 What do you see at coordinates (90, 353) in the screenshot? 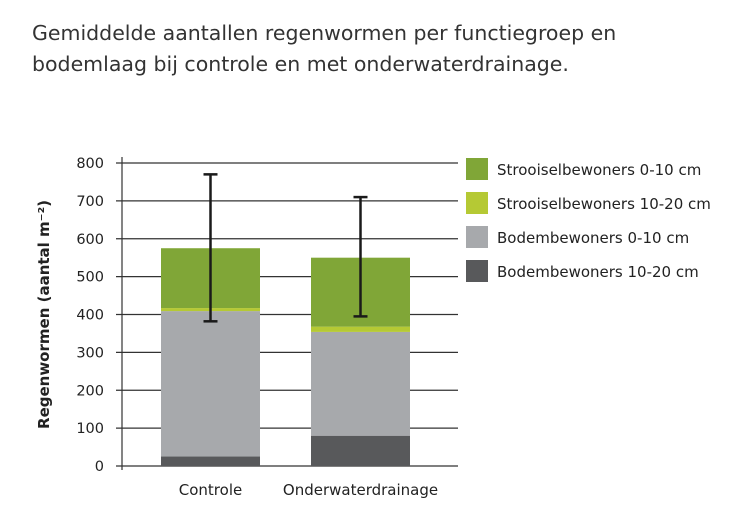
I see `y-tick-label: 300` at bounding box center [90, 353].